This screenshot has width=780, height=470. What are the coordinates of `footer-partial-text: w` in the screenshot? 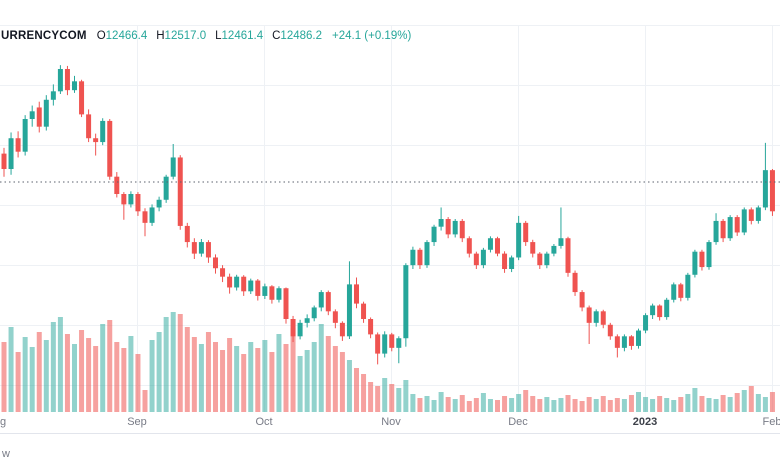 It's located at (6, 454).